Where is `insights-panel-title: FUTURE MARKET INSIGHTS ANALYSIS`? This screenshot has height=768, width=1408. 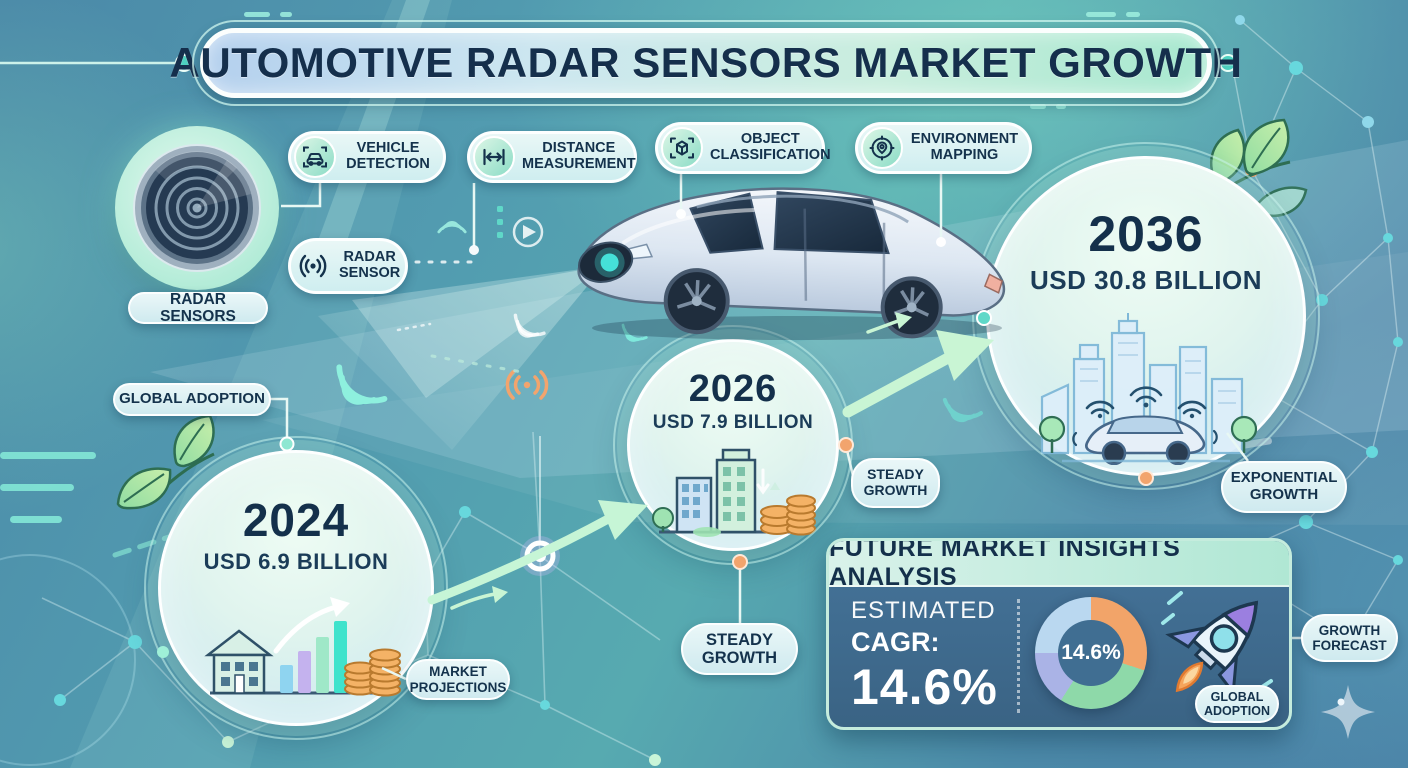
insights-panel-title: FUTURE MARKET INSIGHTS ANALYSIS is located at coordinates (1005, 564).